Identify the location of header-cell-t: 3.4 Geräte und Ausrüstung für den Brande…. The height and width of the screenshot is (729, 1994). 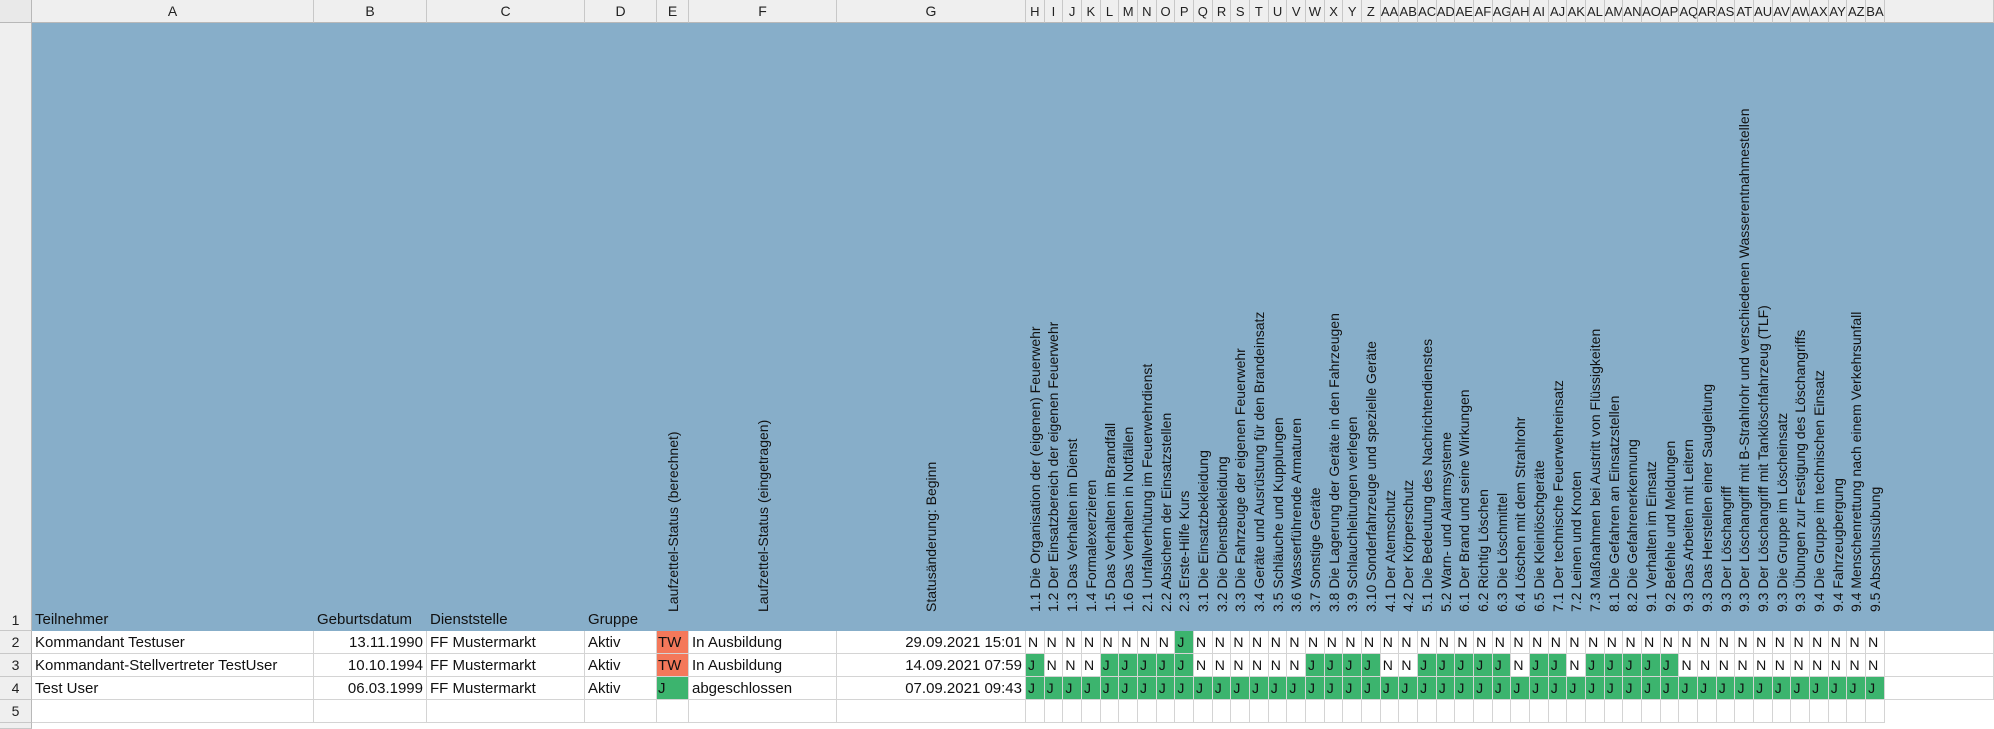
(1259, 327).